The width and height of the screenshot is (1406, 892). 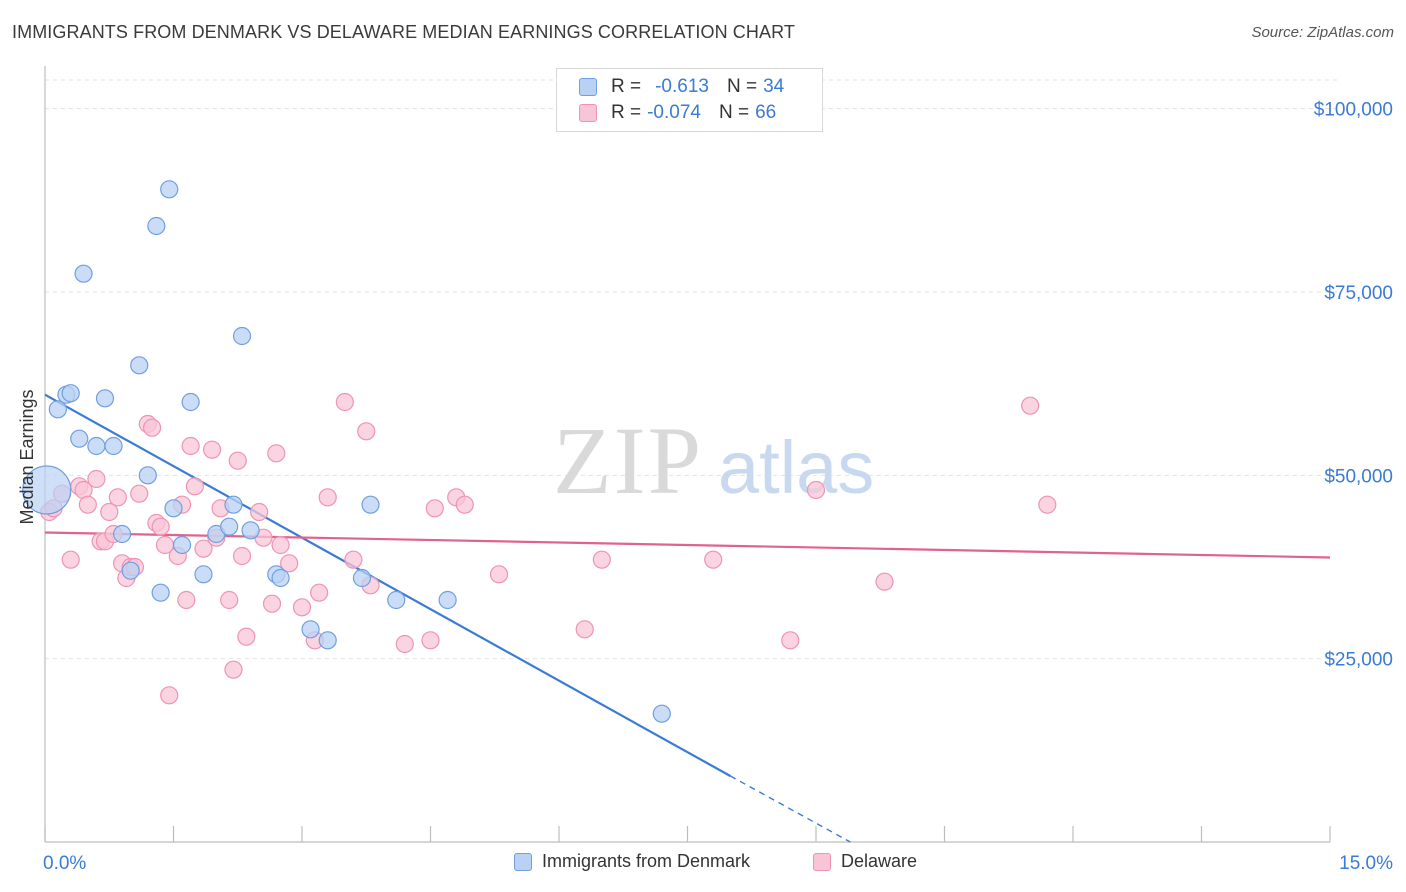 What do you see at coordinates (1358, 293) in the screenshot?
I see `y-tick-label: $75,000` at bounding box center [1358, 293].